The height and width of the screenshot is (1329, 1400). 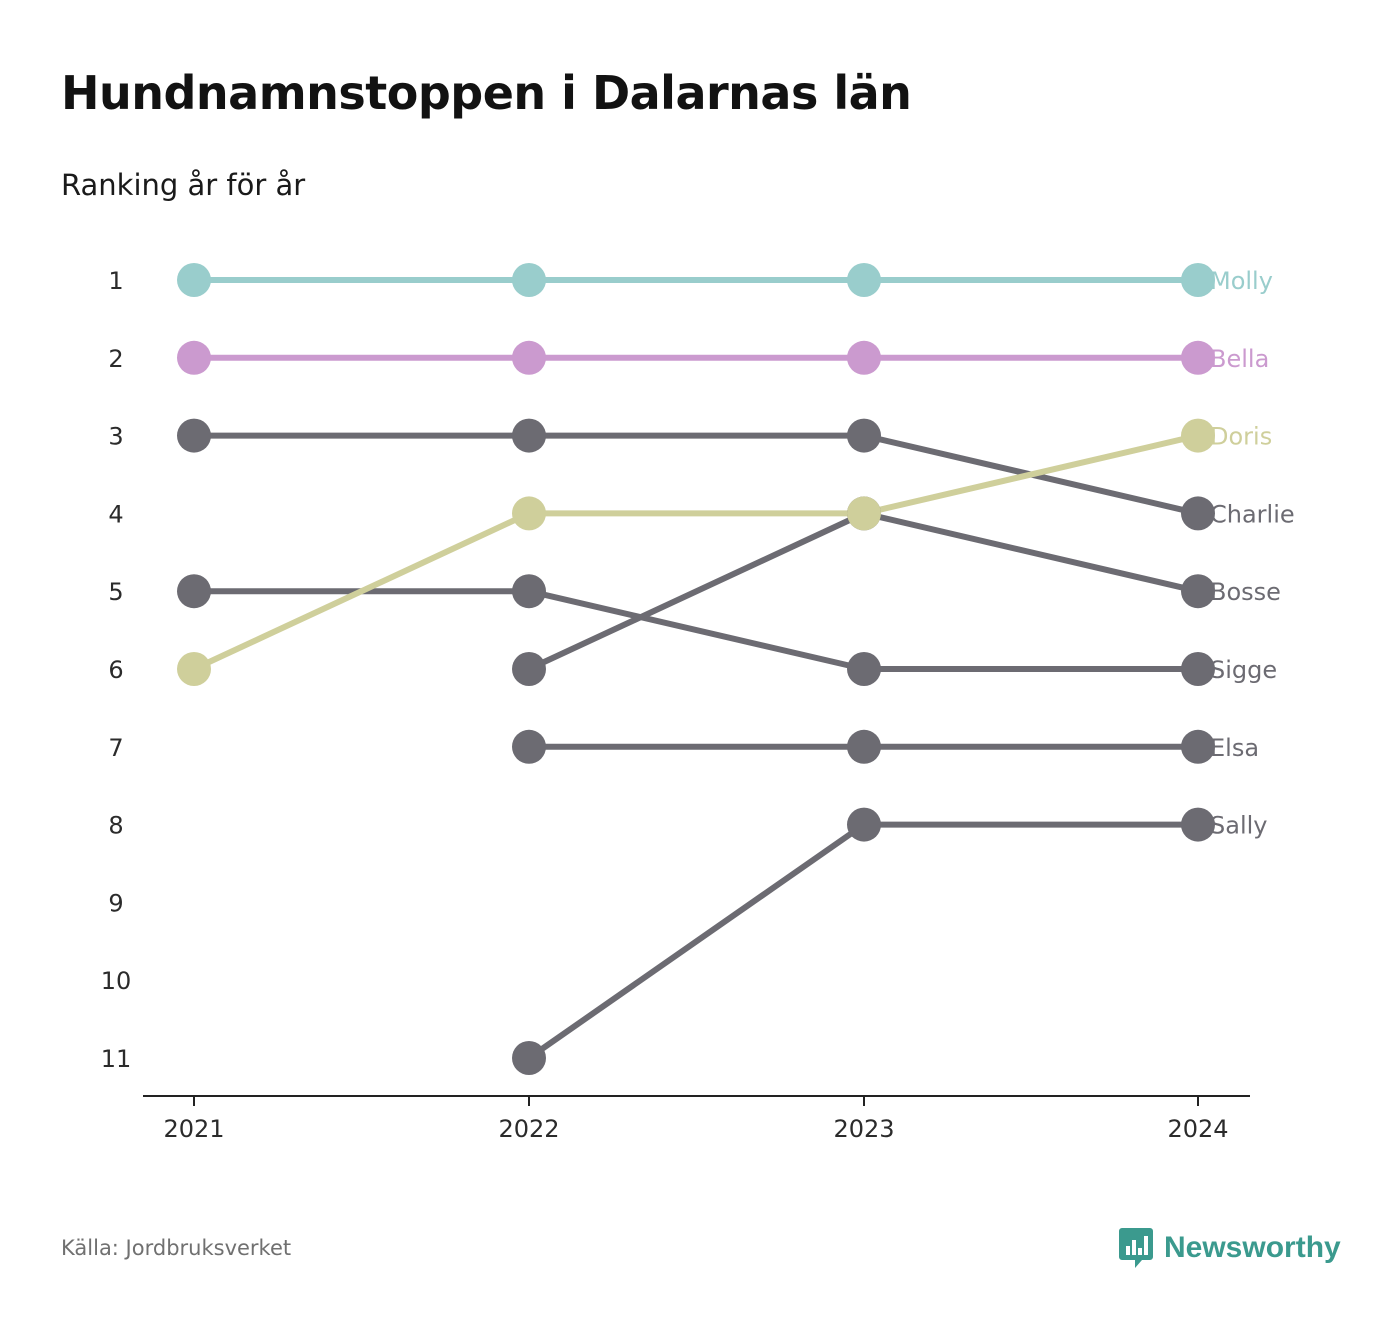 I want to click on x-axis-ticks: 2021 2022 2023 2024, so click(x=696, y=1119).